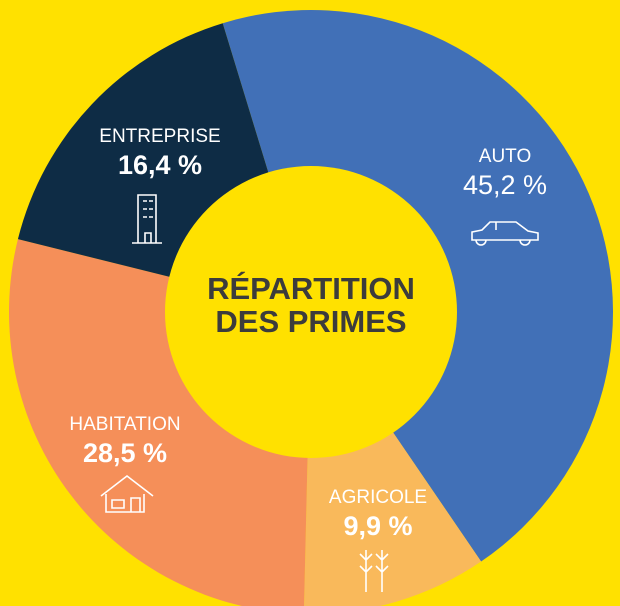 This screenshot has width=620, height=606. What do you see at coordinates (125, 453) in the screenshot?
I see `value-label: 28,5 %` at bounding box center [125, 453].